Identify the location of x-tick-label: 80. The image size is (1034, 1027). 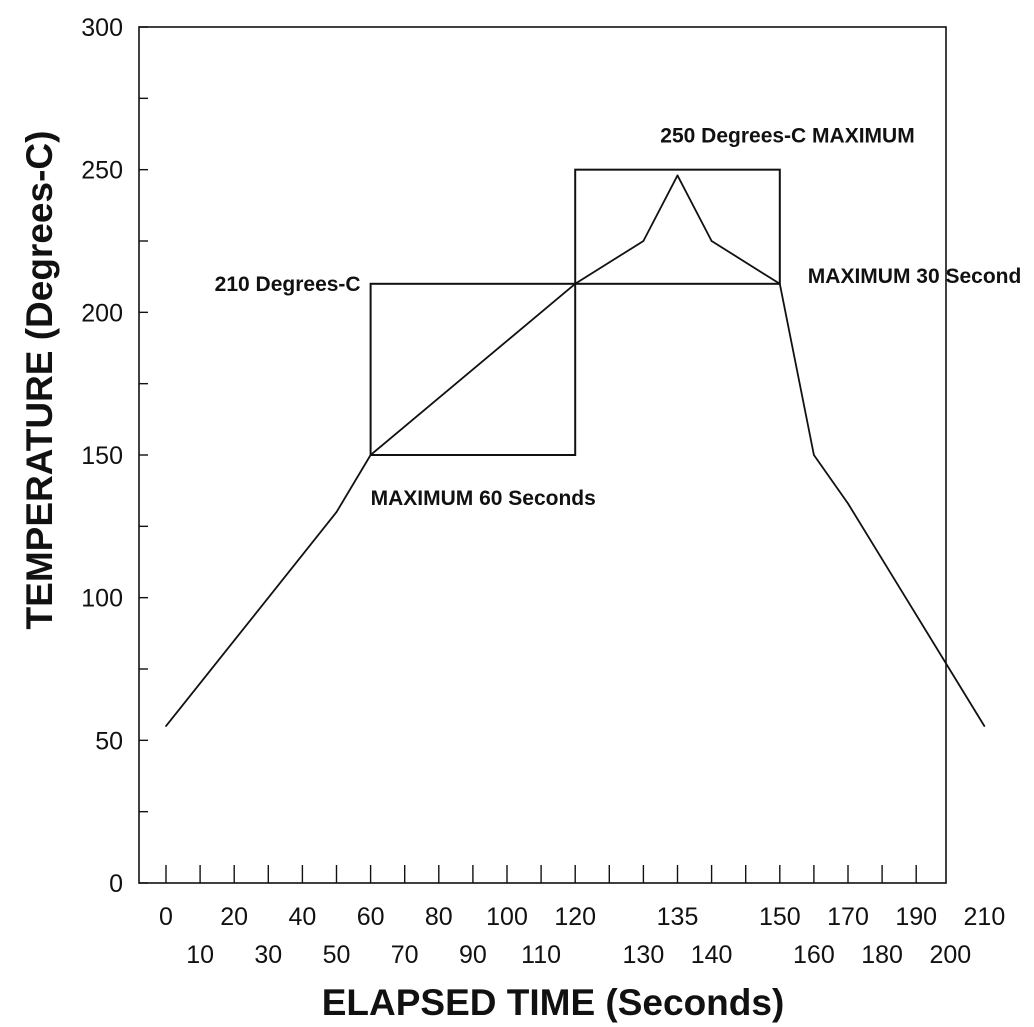
(439, 917).